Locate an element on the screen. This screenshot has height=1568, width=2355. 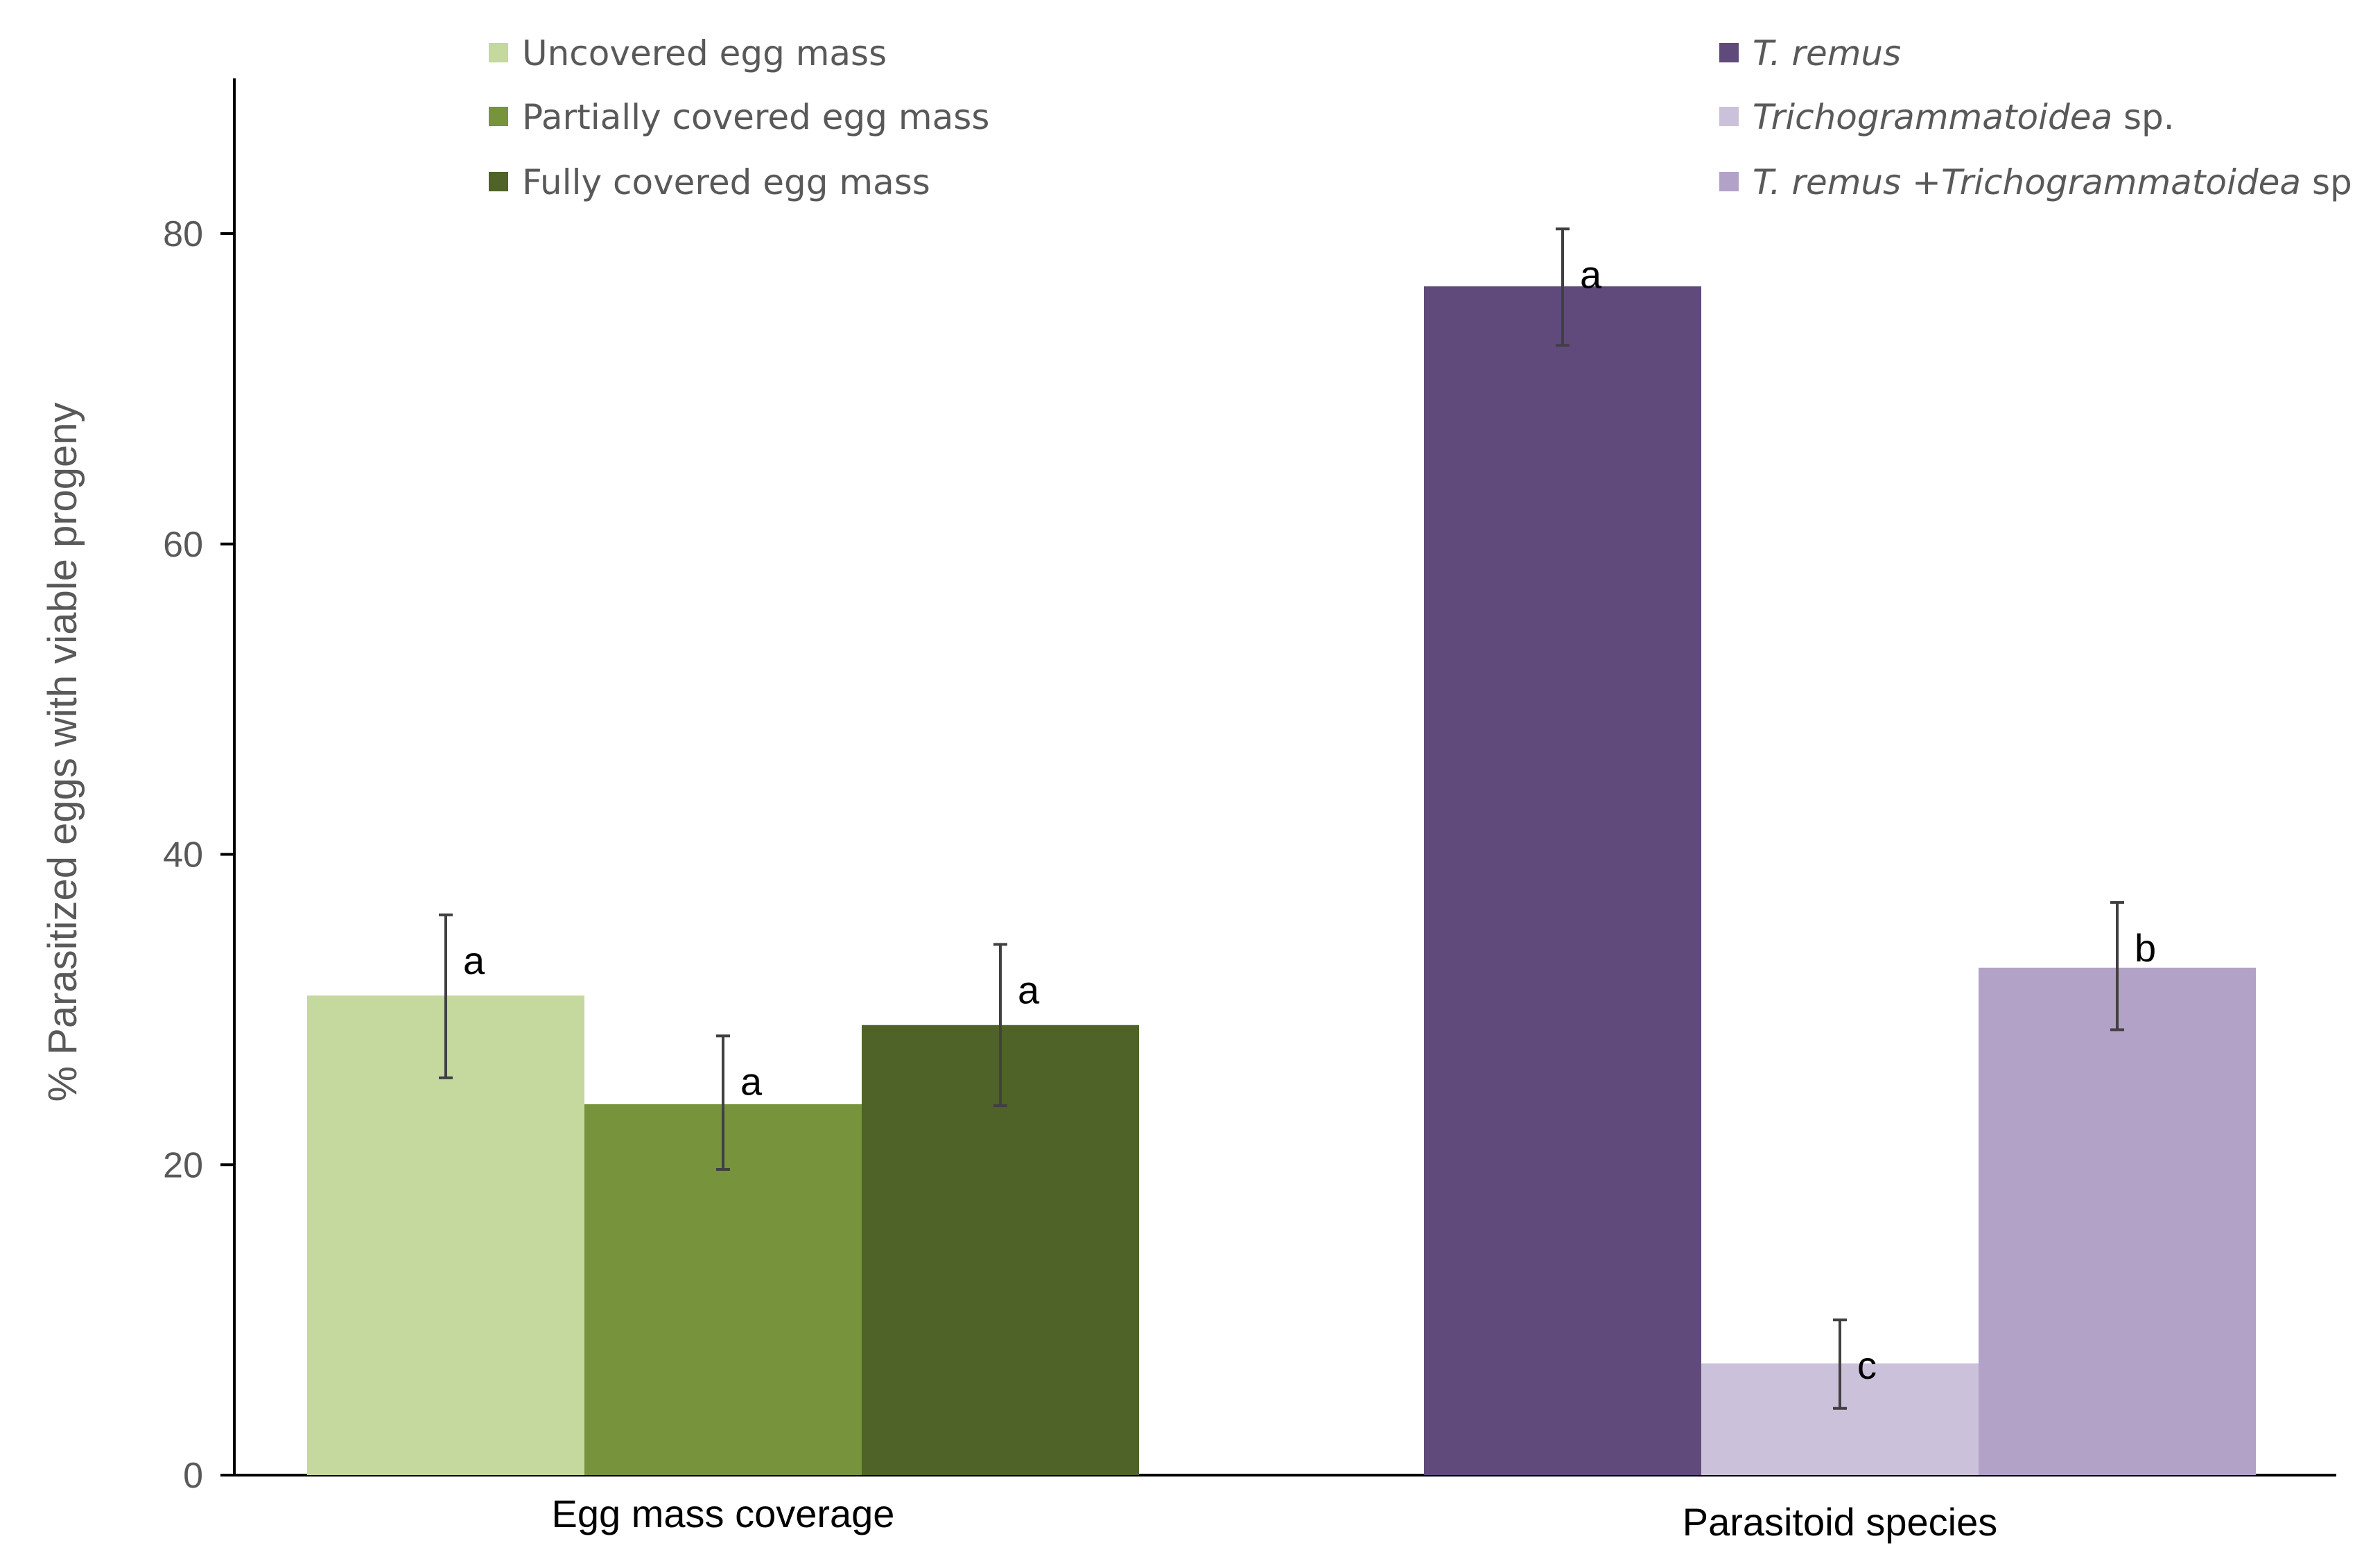
legend-label: T. remus is located at coordinates (1827, 53).